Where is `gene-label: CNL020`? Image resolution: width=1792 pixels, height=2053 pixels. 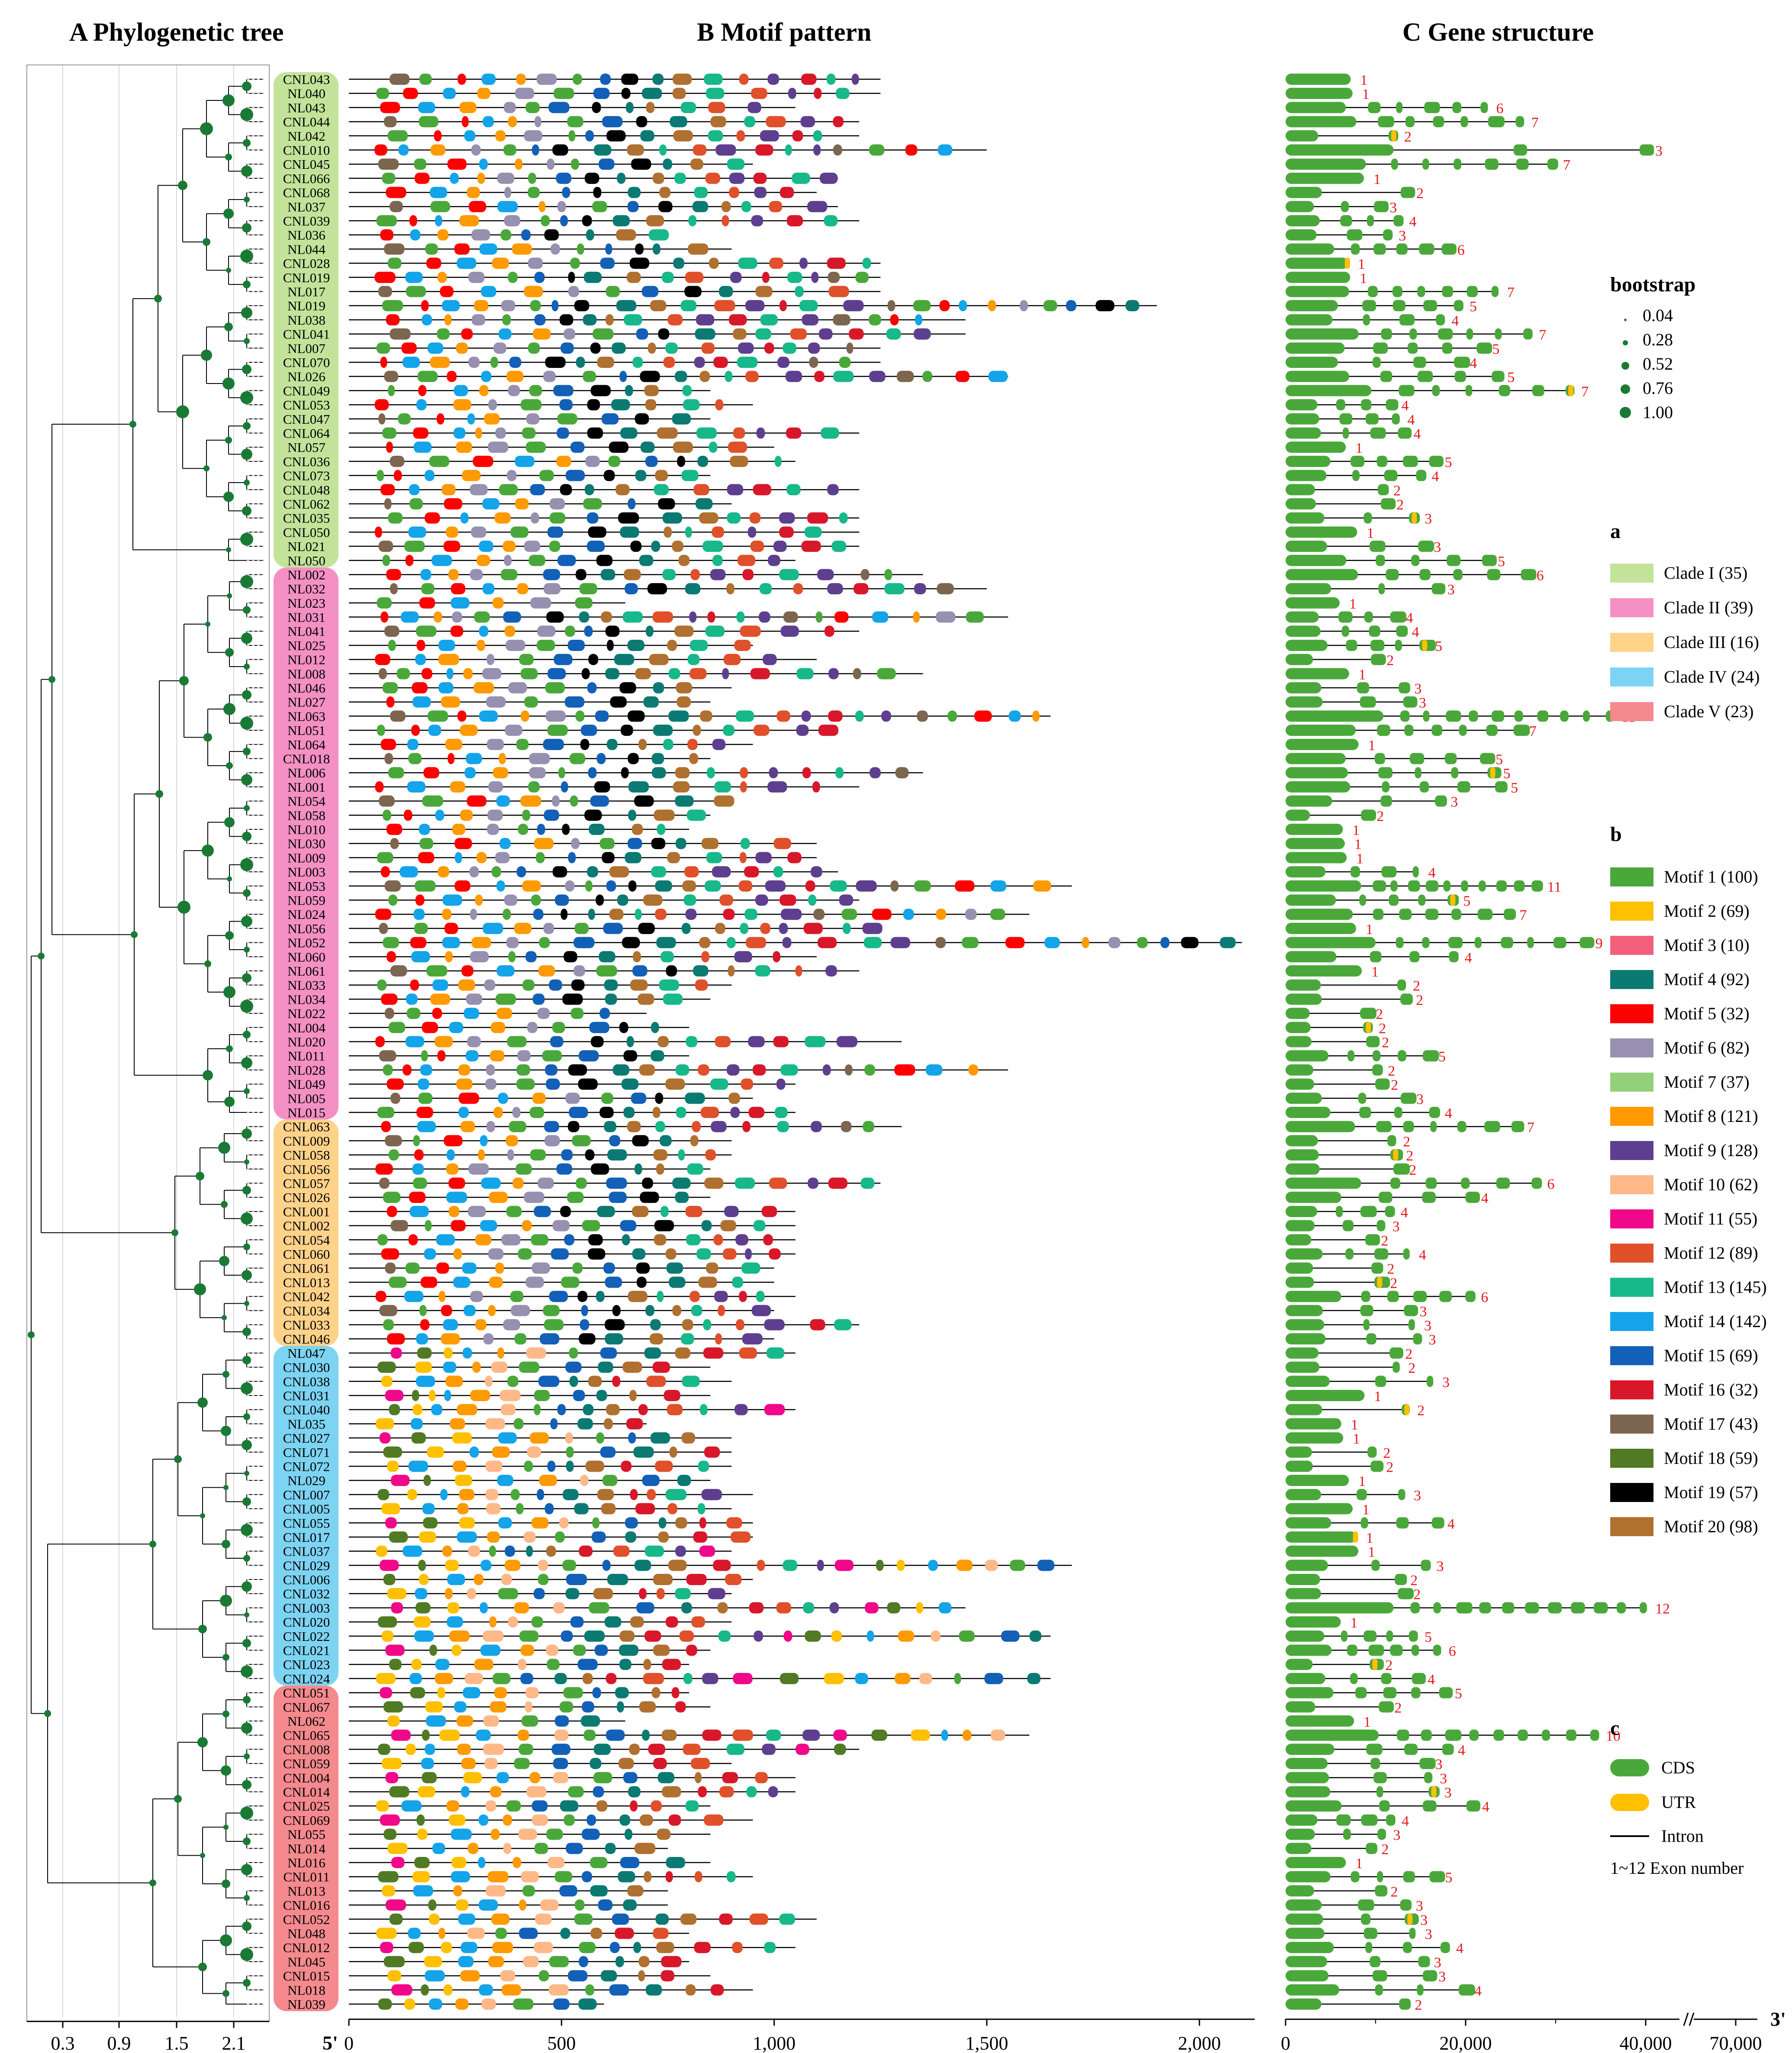 gene-label: CNL020 is located at coordinates (307, 1622).